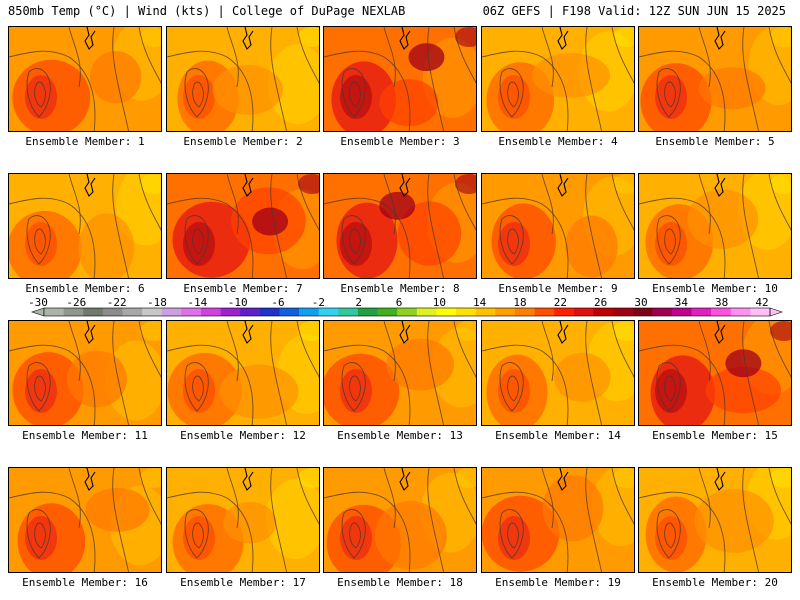  I want to click on ensemble-member-label: Ensemble Member: 17, so click(243, 582).